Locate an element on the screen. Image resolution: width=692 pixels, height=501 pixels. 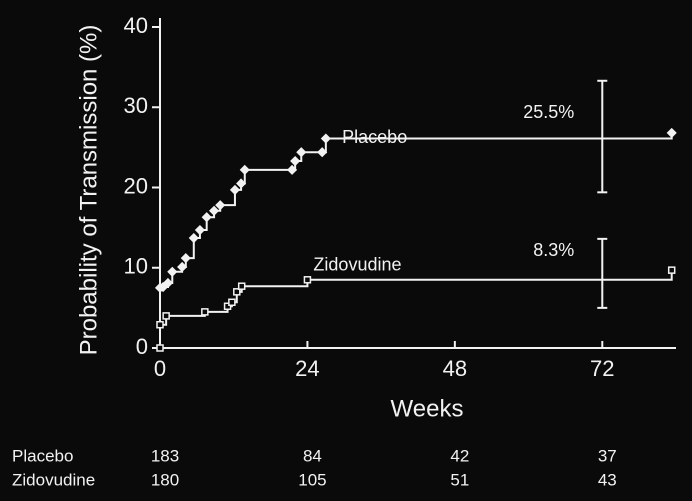
risk-count: 42 is located at coordinates (459, 455).